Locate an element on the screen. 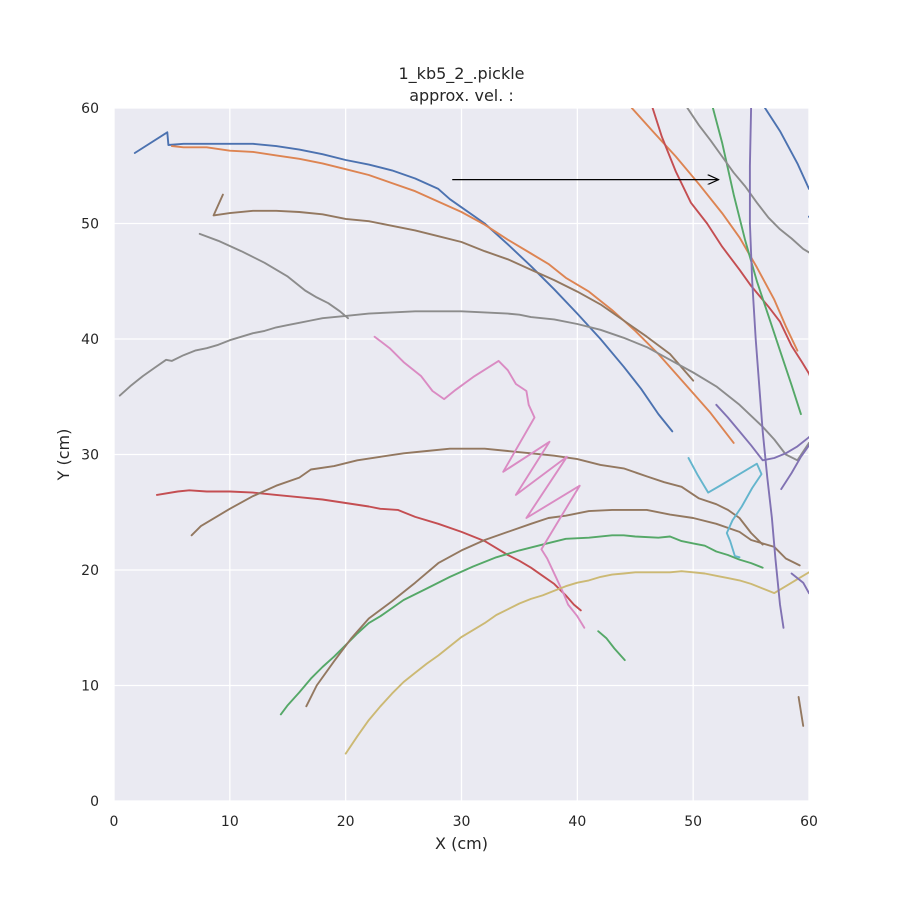 This screenshot has width=900, height=900. x-tick-label: 40 is located at coordinates (577, 822).